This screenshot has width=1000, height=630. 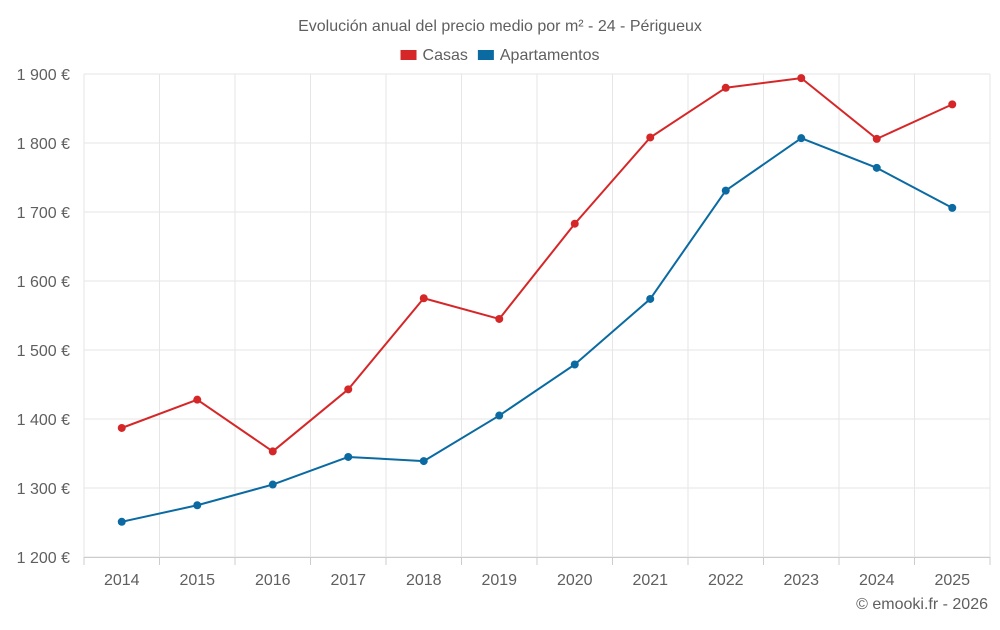 I want to click on y-tick-label: 1 700 €, so click(x=43, y=213).